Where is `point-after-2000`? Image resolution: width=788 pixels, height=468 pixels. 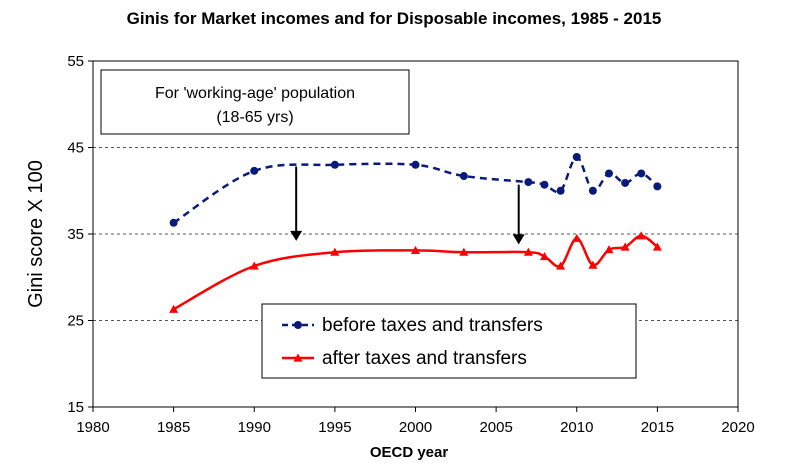
point-after-2000 is located at coordinates (415, 250).